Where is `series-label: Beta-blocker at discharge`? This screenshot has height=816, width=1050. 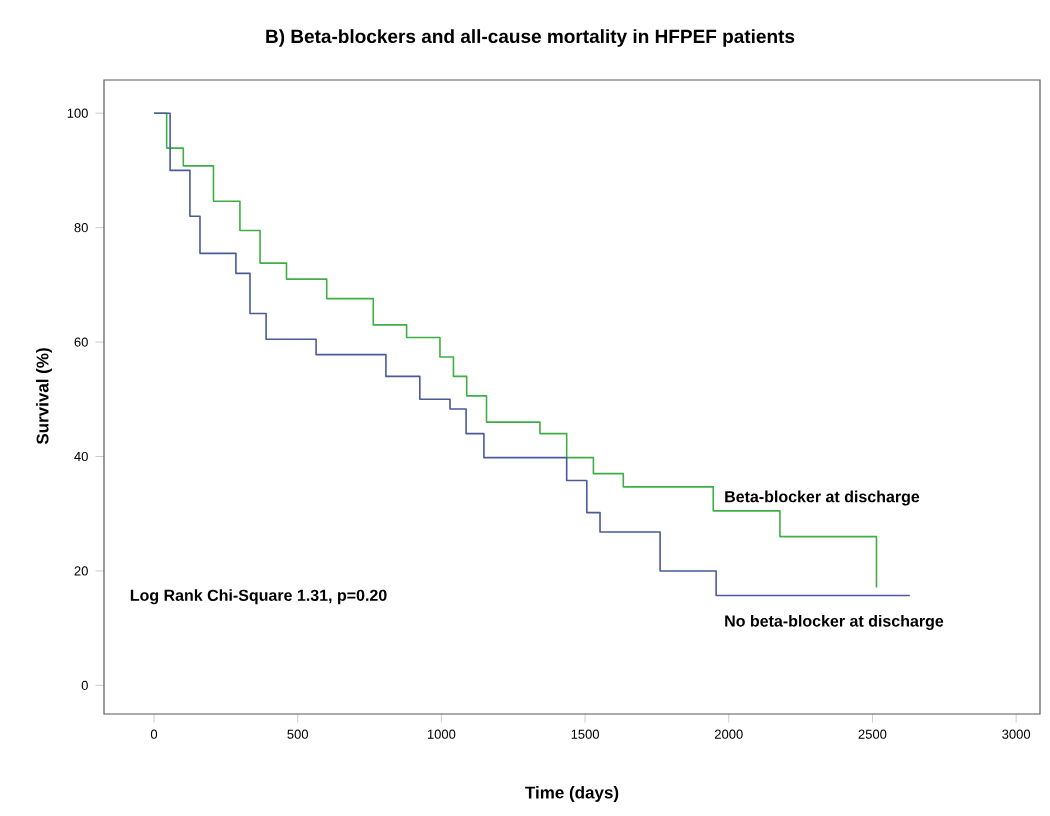
series-label: Beta-blocker at discharge is located at coordinates (822, 498).